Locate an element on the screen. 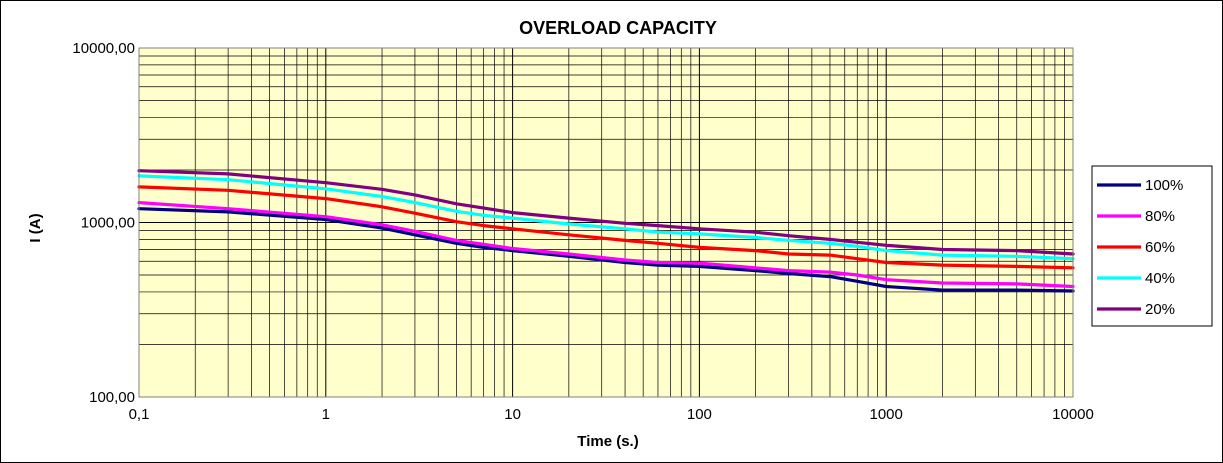  legend-label: 60% is located at coordinates (1160, 247).